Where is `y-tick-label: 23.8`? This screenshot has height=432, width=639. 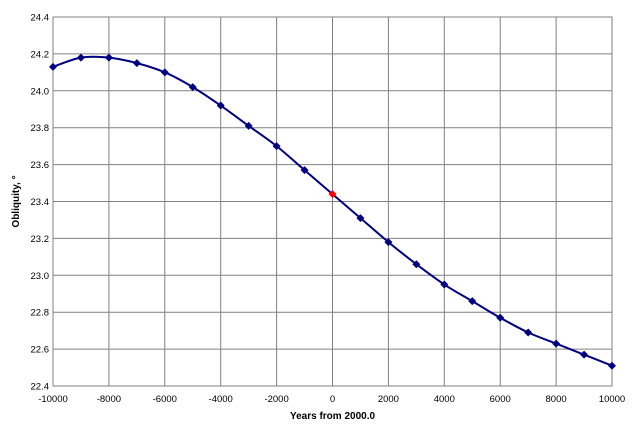
y-tick-label: 23.8 is located at coordinates (40, 128).